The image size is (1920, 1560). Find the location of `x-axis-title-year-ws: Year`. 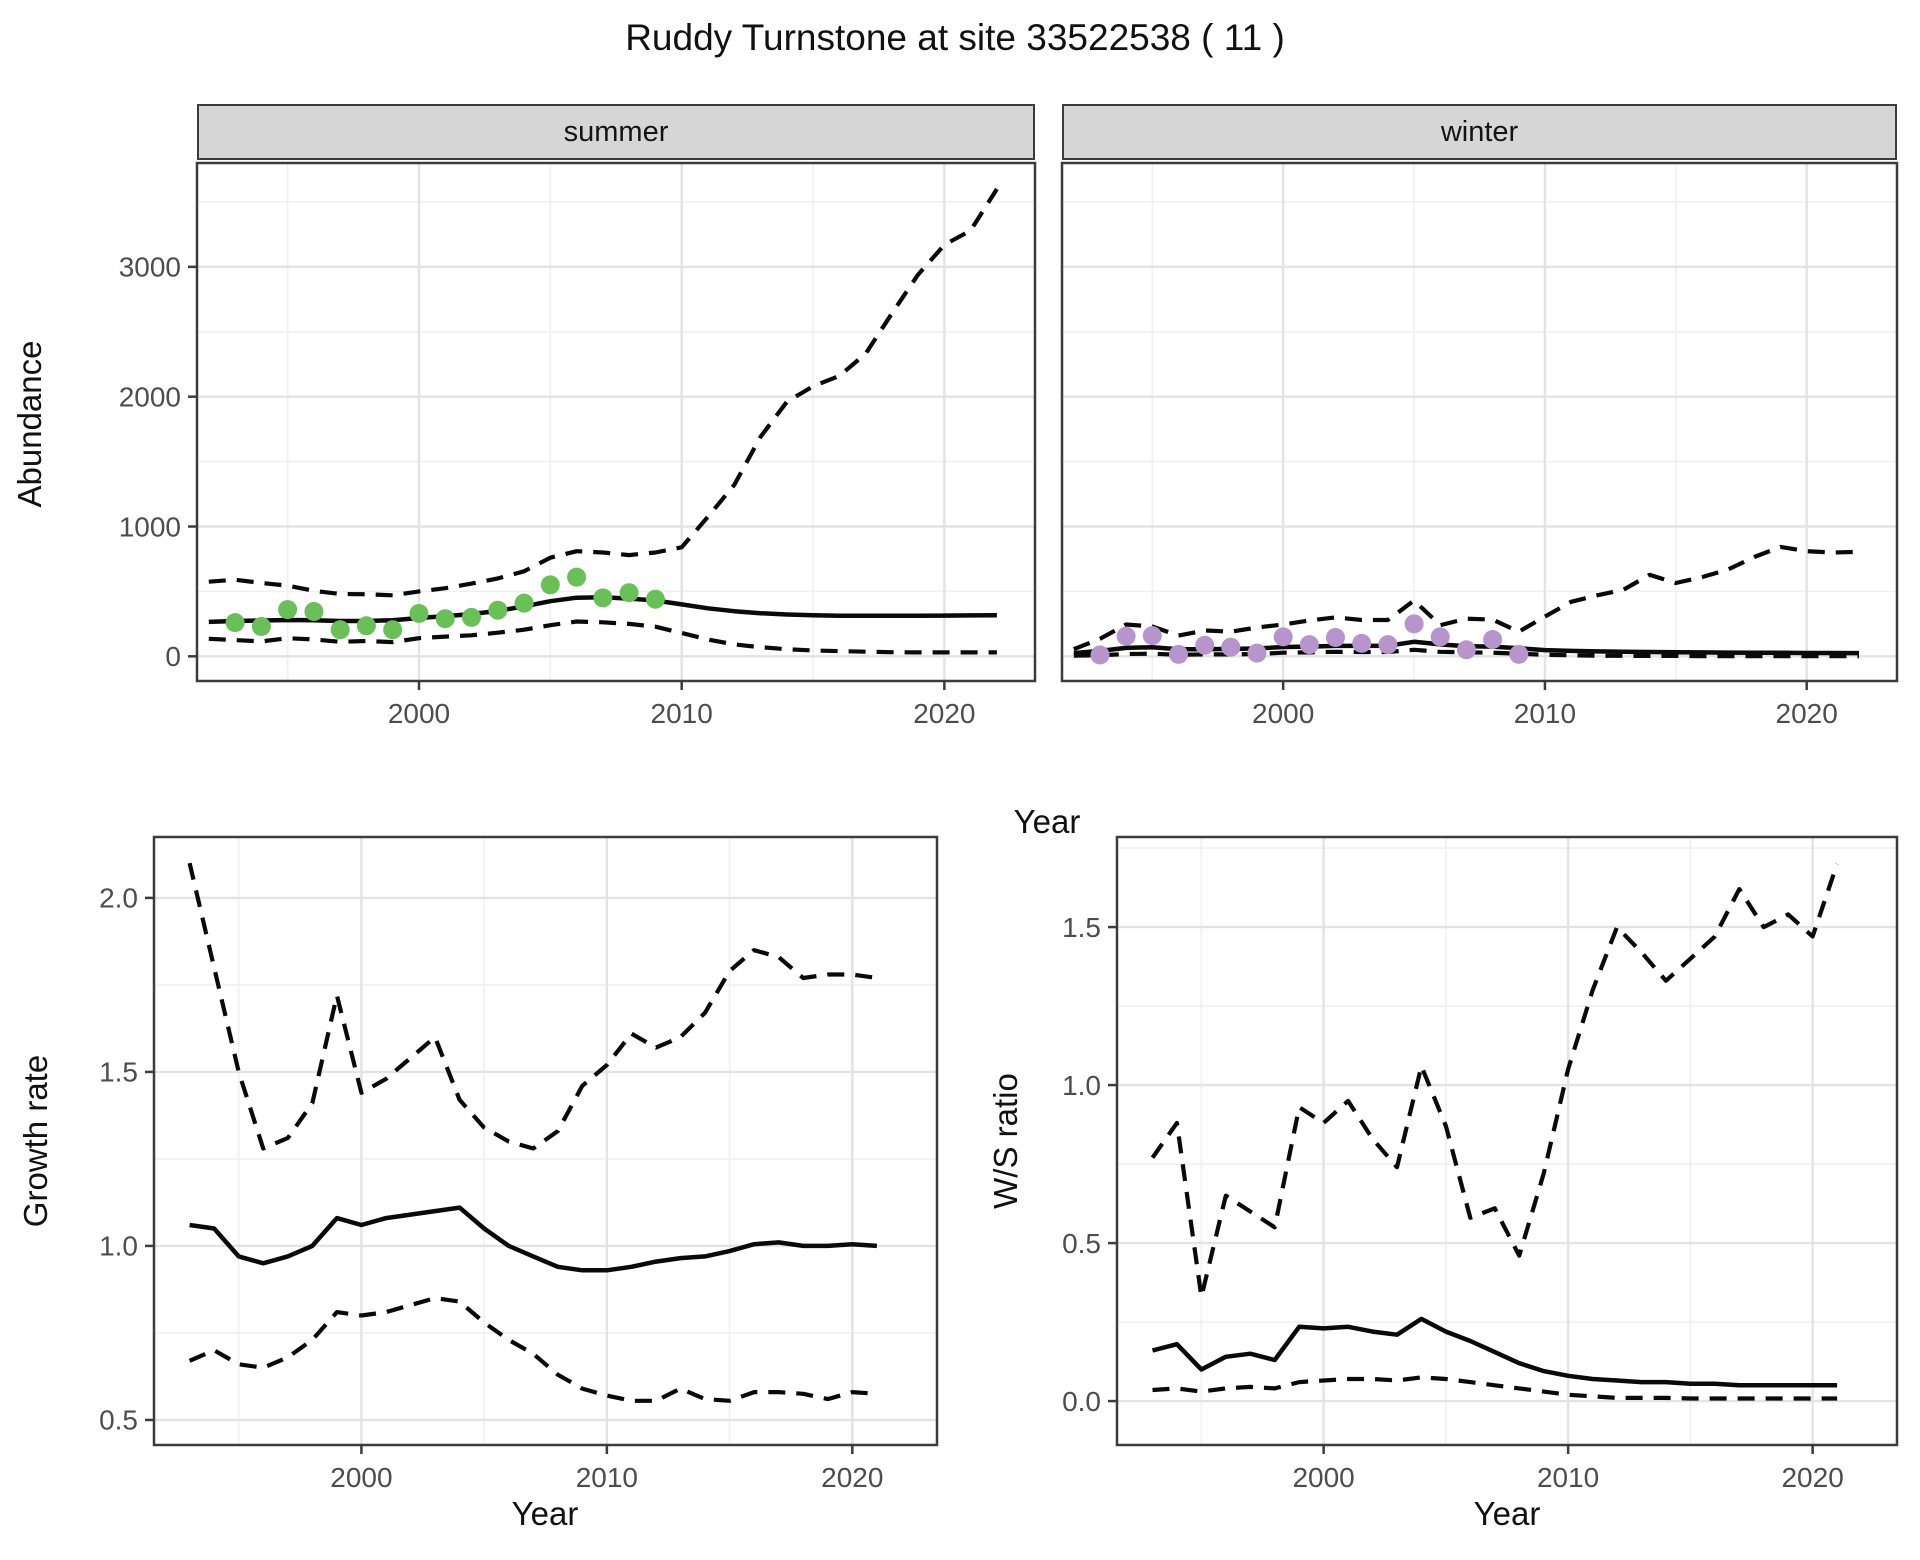

x-axis-title-year-ws: Year is located at coordinates (1507, 1513).